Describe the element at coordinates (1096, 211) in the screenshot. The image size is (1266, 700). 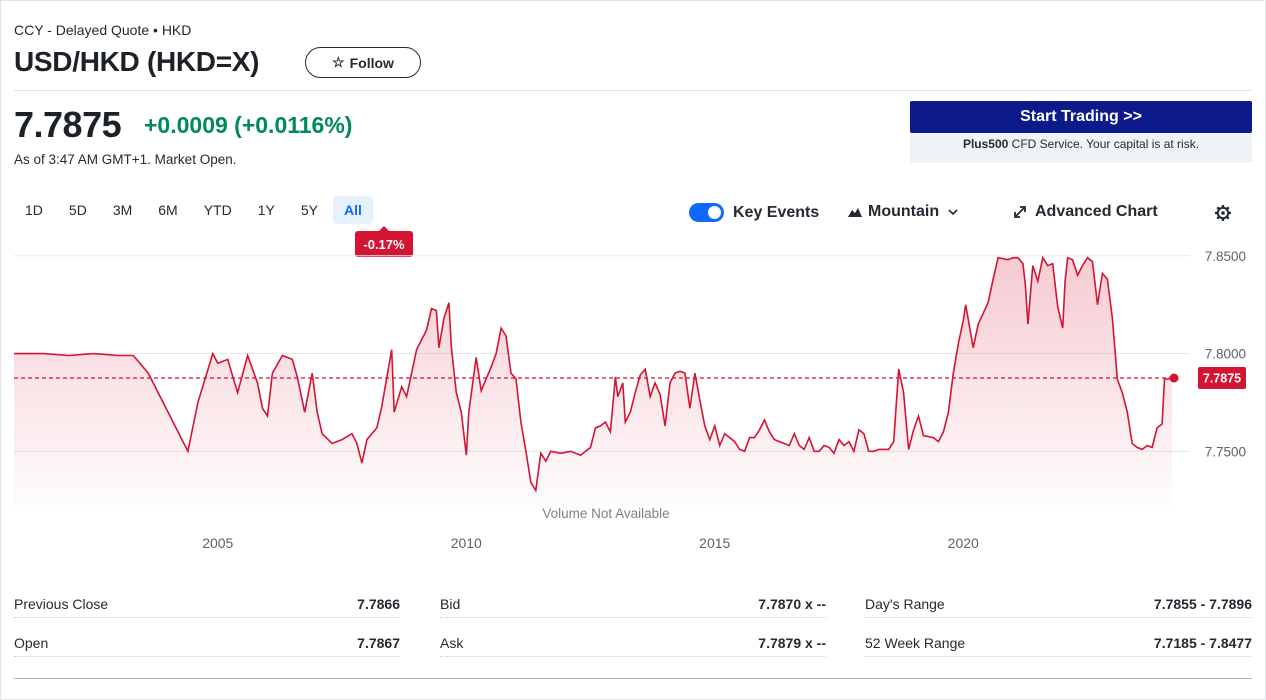
I see `advanced-chart-label: Advanced Chart` at that location.